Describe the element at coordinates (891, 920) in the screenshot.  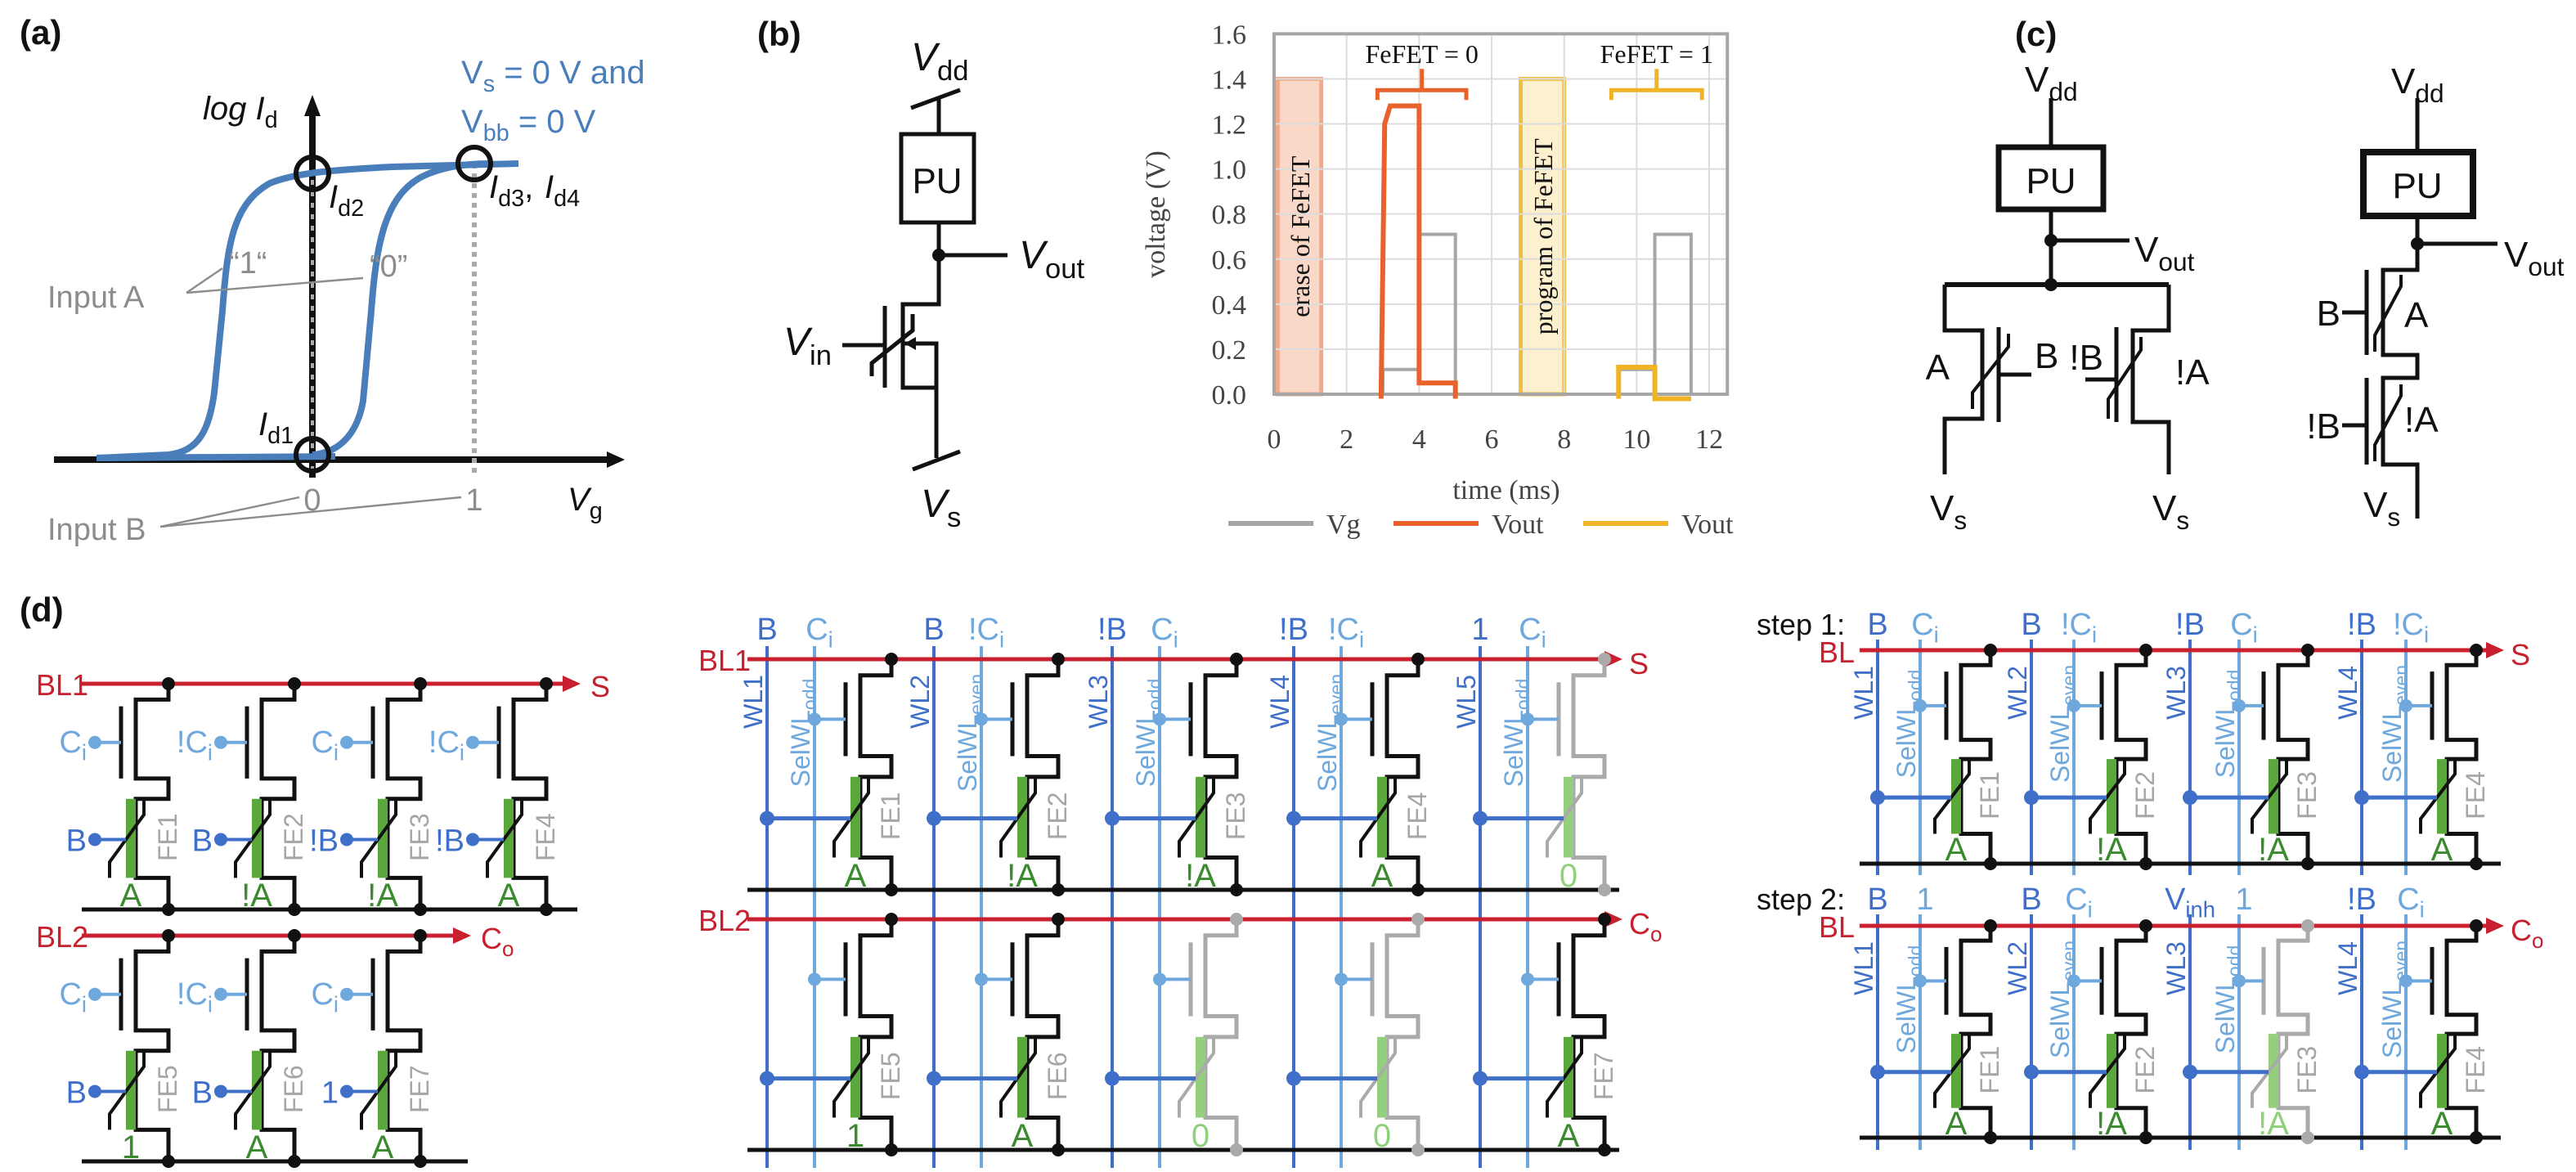
I see `middle-row2-cell-1-top-node` at that location.